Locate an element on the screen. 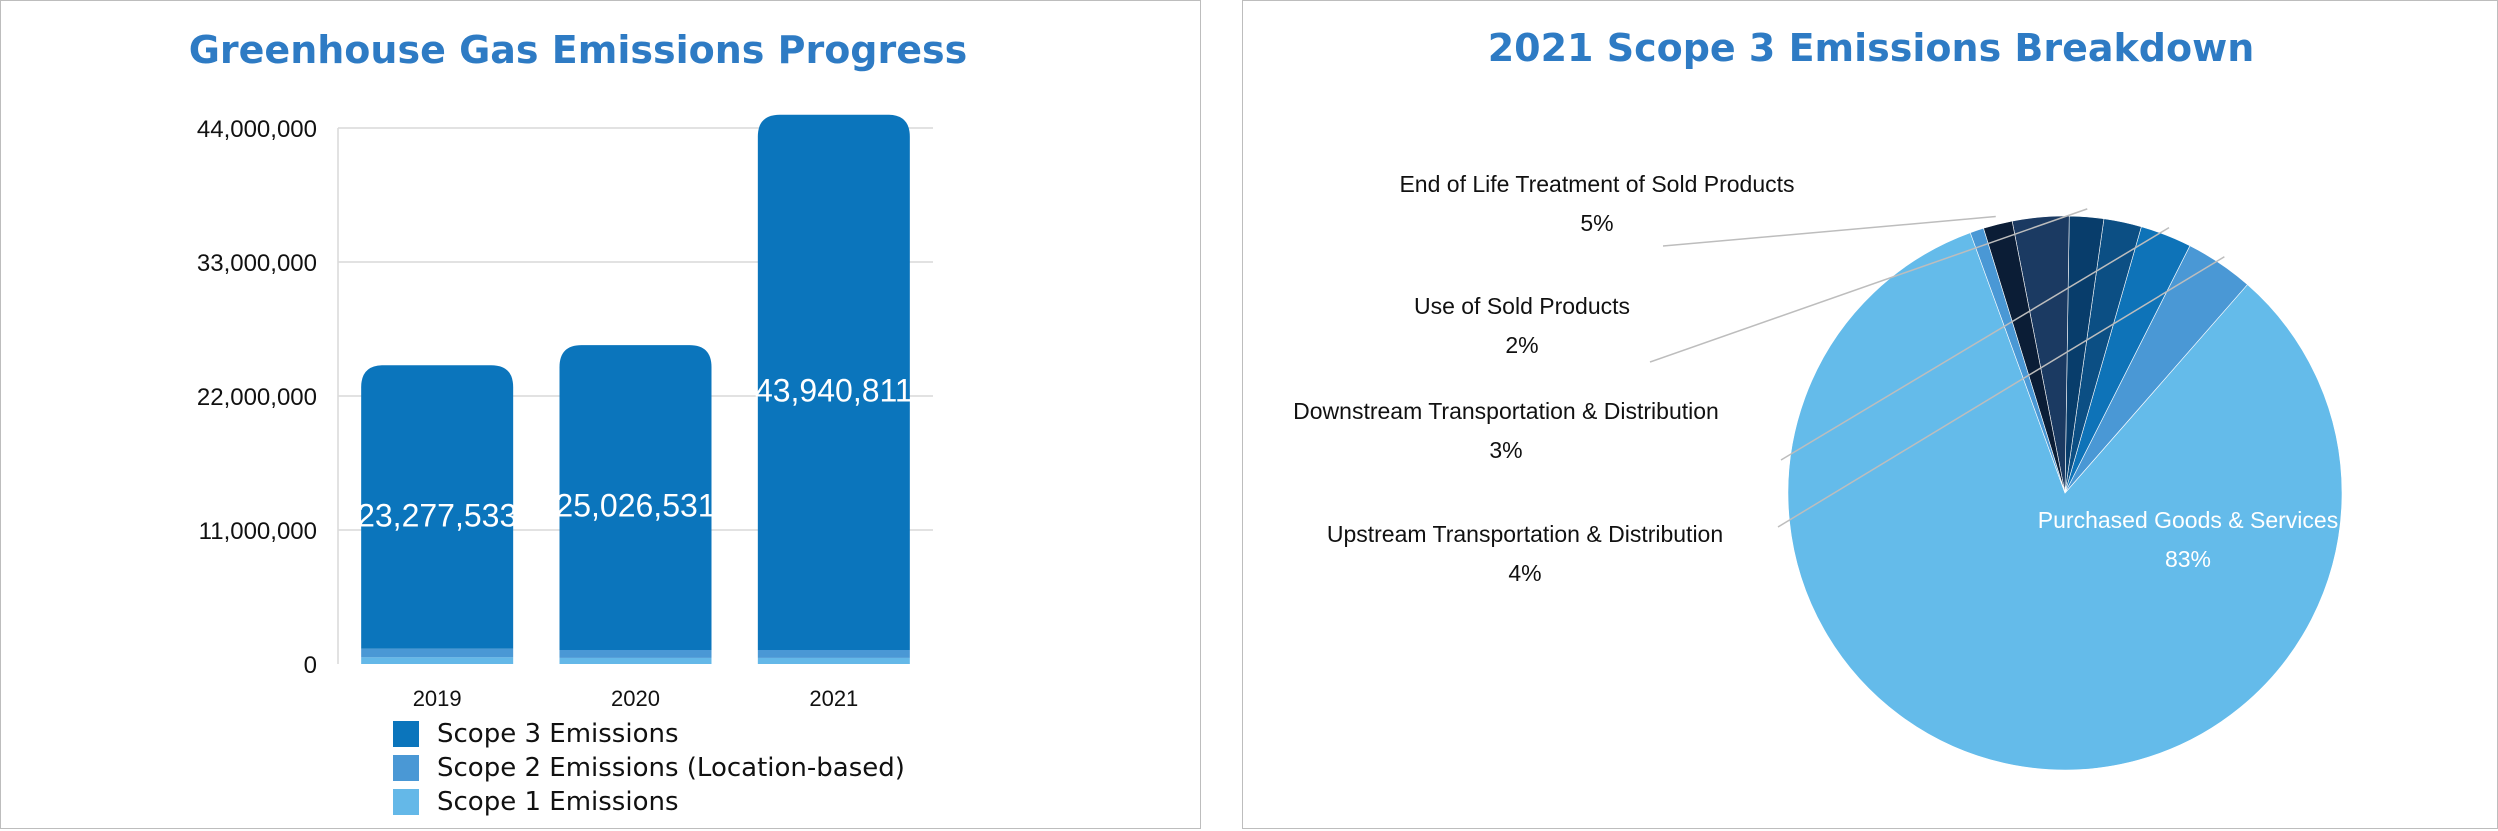 The width and height of the screenshot is (2498, 831). bar-chart-title: Greenhouse Gas Emissions Progress is located at coordinates (578, 50).